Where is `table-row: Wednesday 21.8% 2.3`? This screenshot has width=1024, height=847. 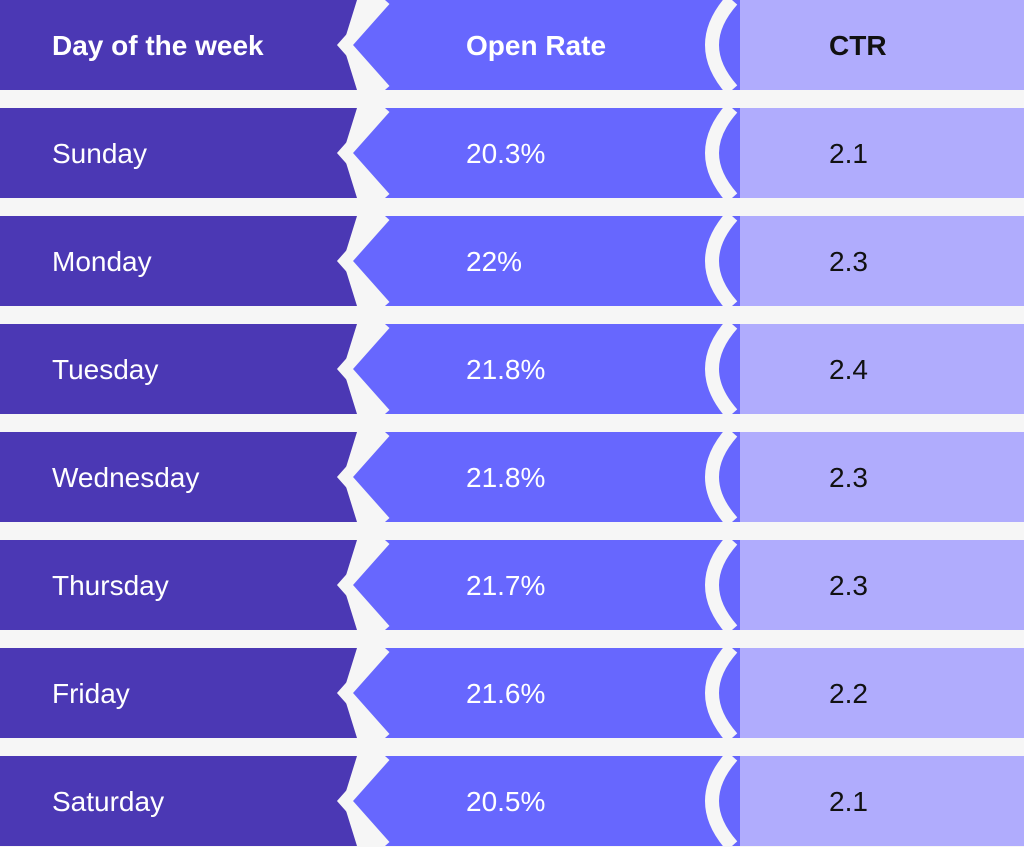
table-row: Wednesday 21.8% 2.3 is located at coordinates (512, 477).